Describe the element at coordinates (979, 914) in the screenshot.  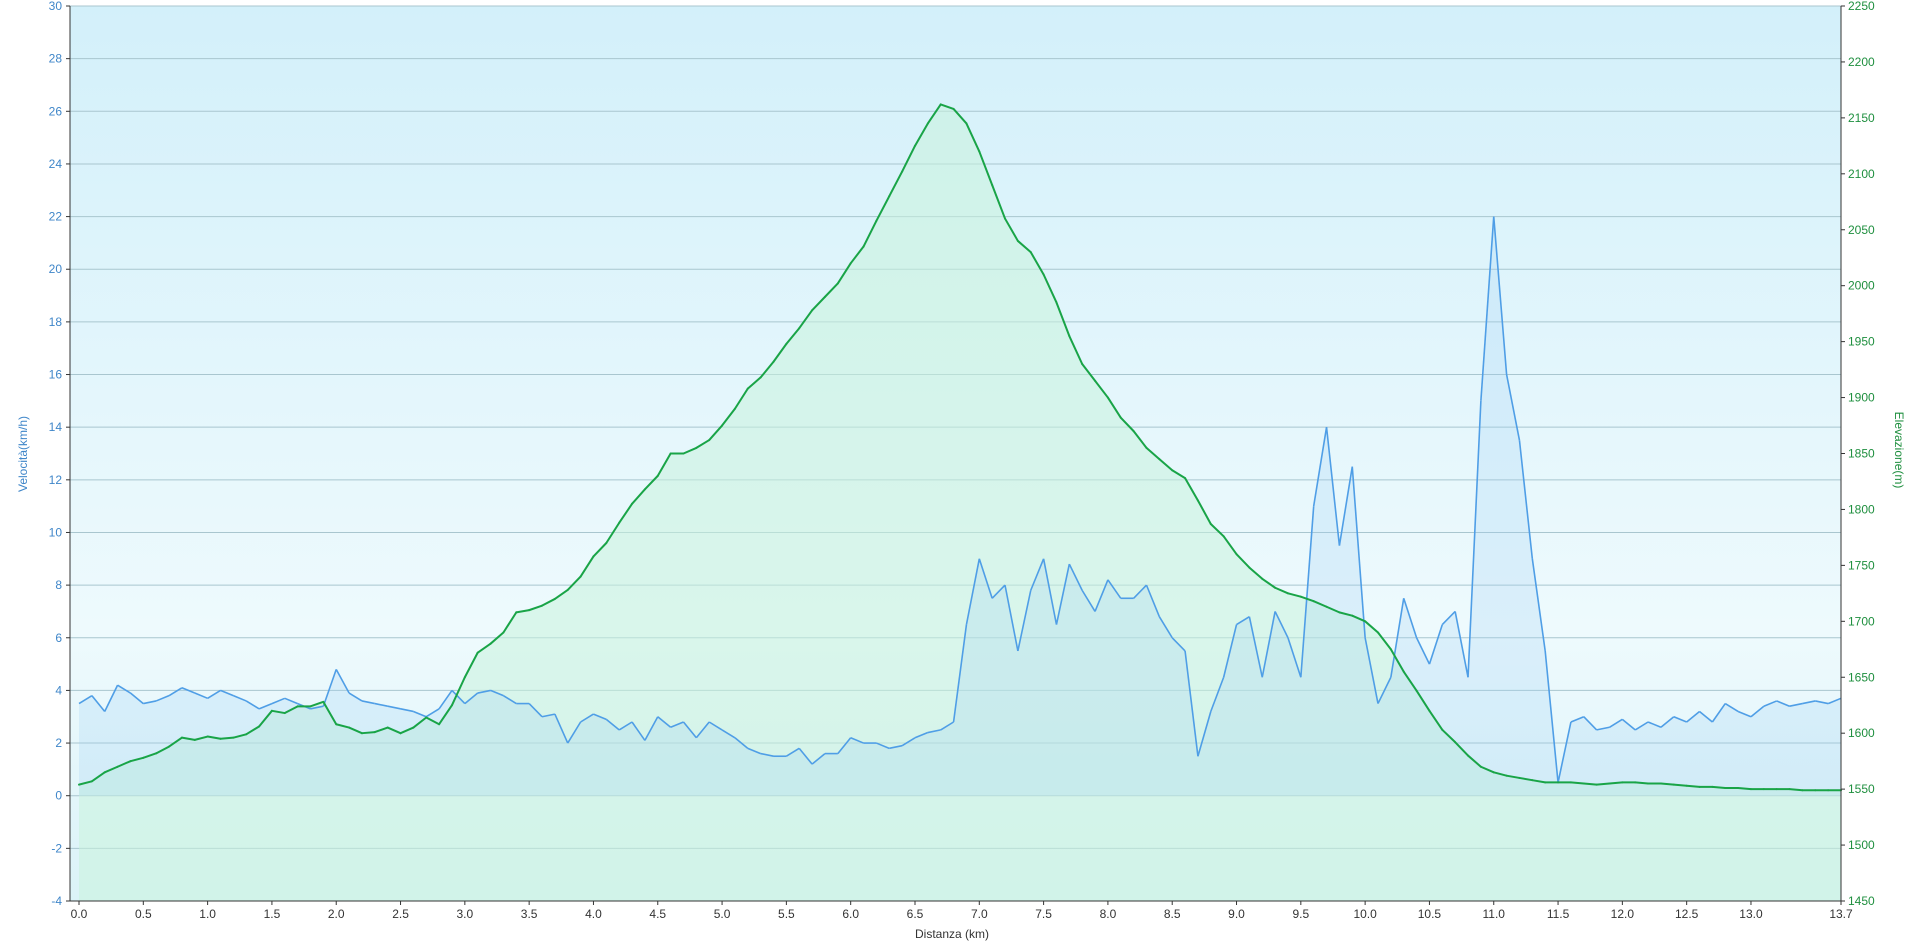
I see `x-tick-label: 7.0` at that location.